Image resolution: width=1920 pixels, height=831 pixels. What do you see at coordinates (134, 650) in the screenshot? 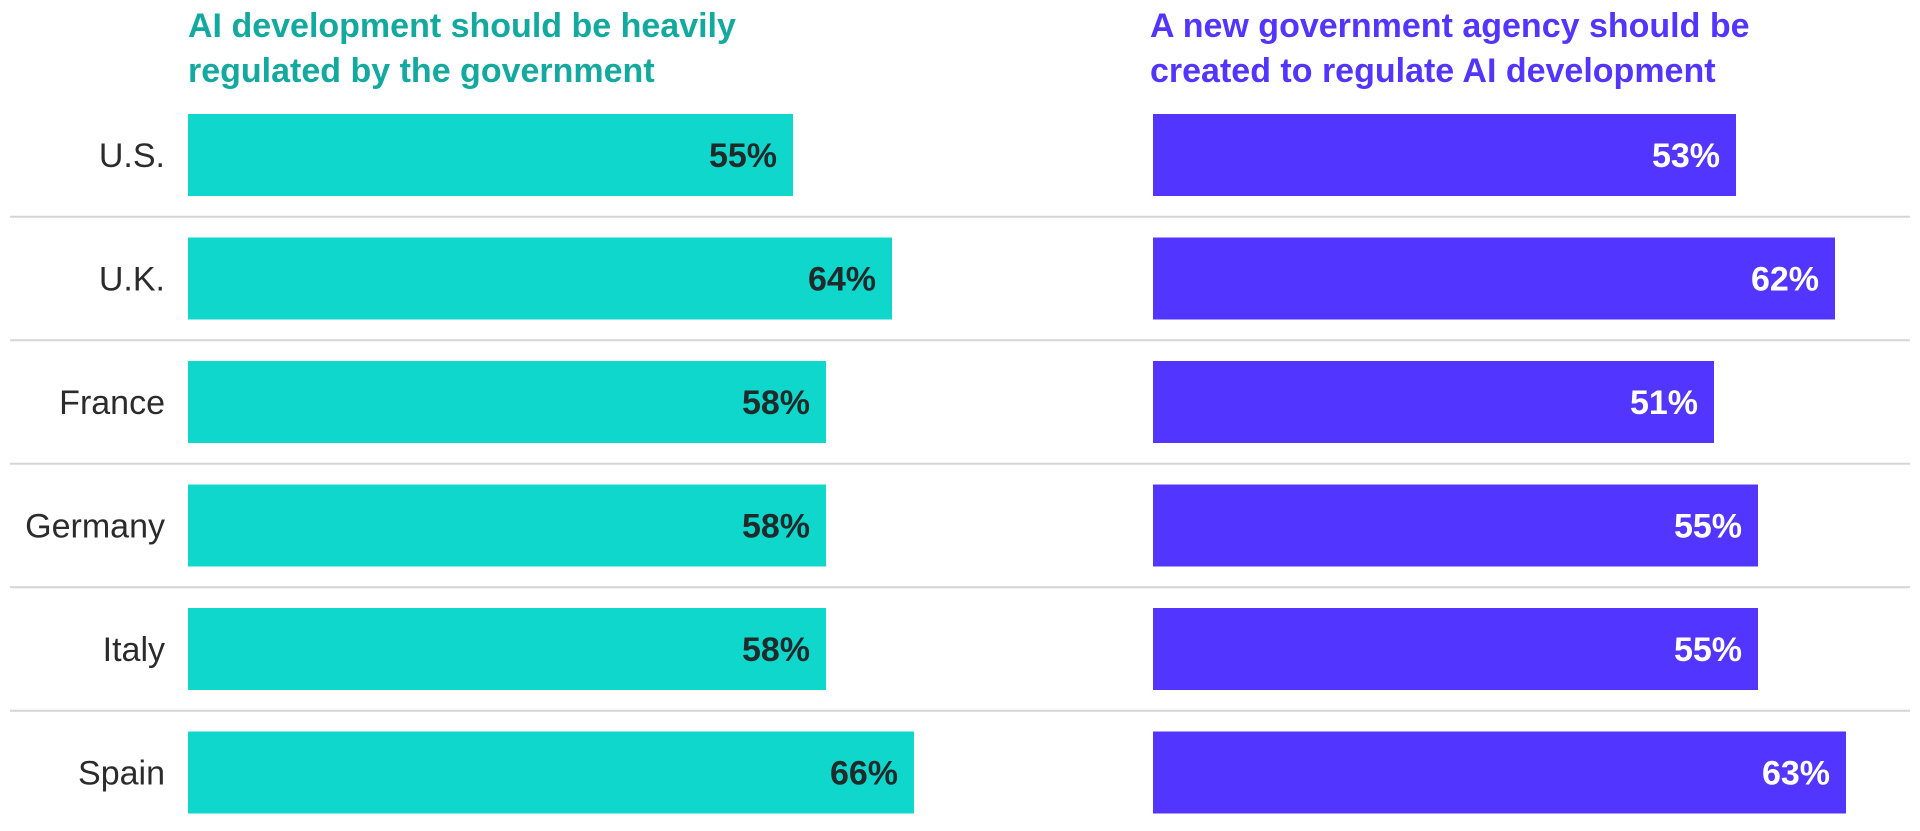
I see `category-label: Italy` at bounding box center [134, 650].